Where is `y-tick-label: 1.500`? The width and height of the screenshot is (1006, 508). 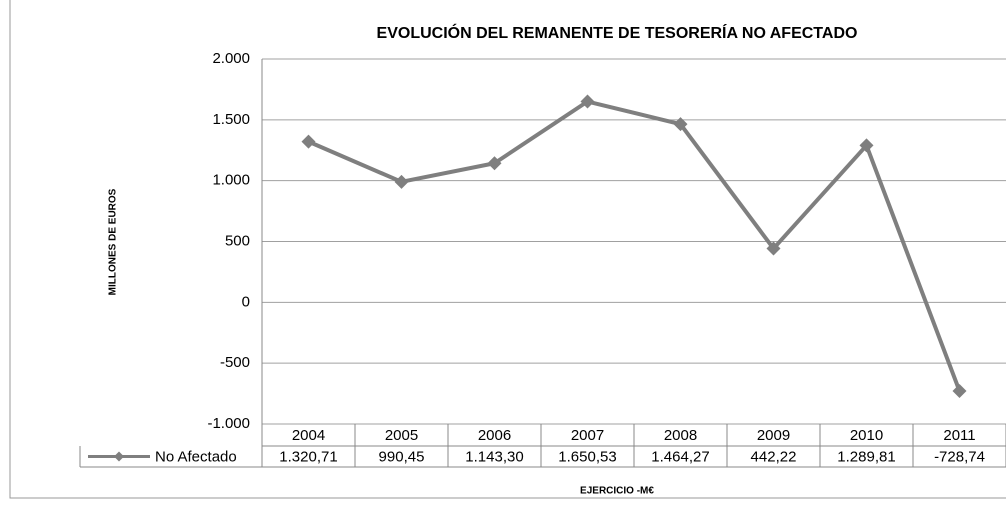 y-tick-label: 1.500 is located at coordinates (231, 119).